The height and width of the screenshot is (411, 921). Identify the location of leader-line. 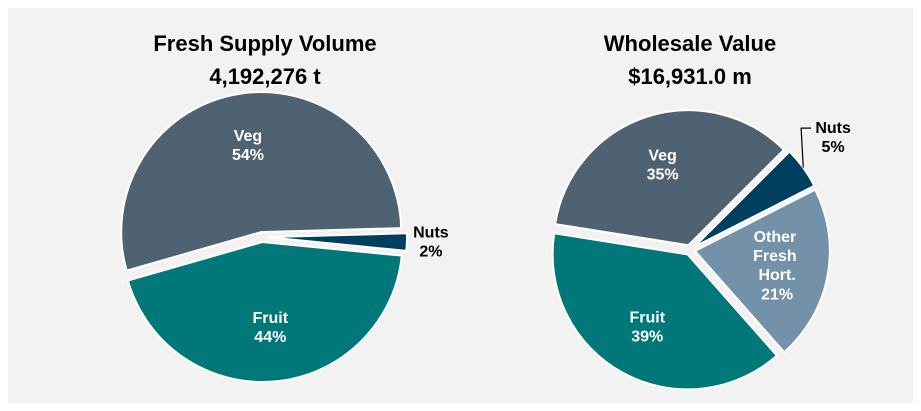
(806, 147).